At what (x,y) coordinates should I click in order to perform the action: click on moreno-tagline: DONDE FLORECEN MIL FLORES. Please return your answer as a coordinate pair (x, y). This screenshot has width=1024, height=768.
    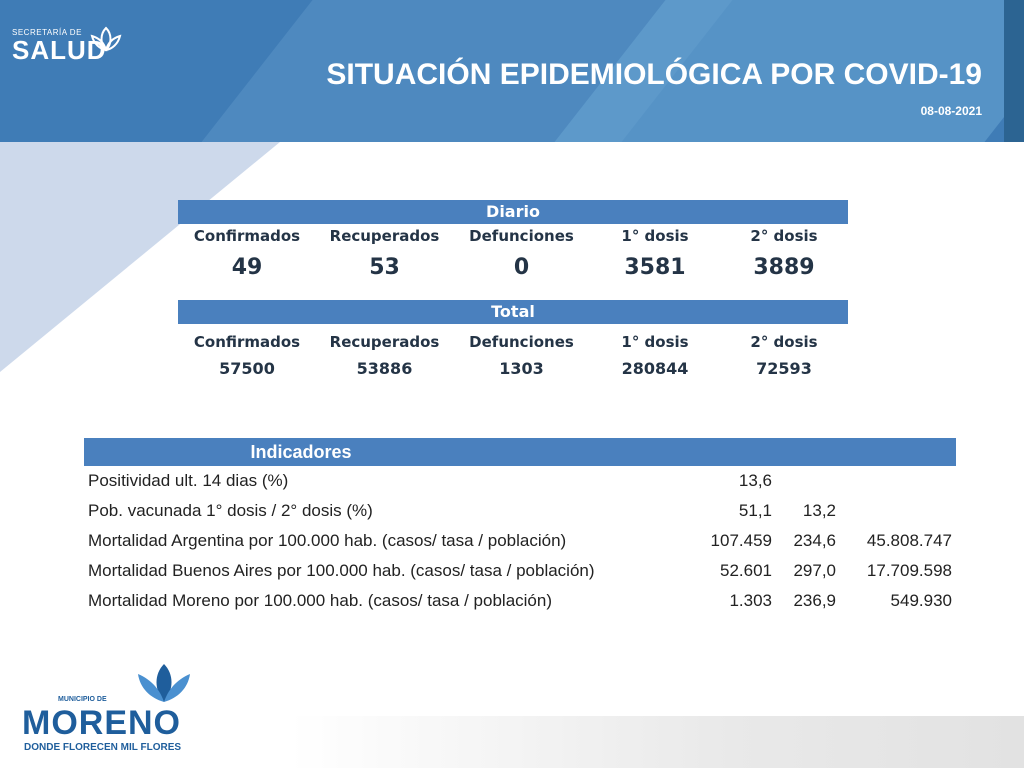
    Looking at the image, I should click on (103, 747).